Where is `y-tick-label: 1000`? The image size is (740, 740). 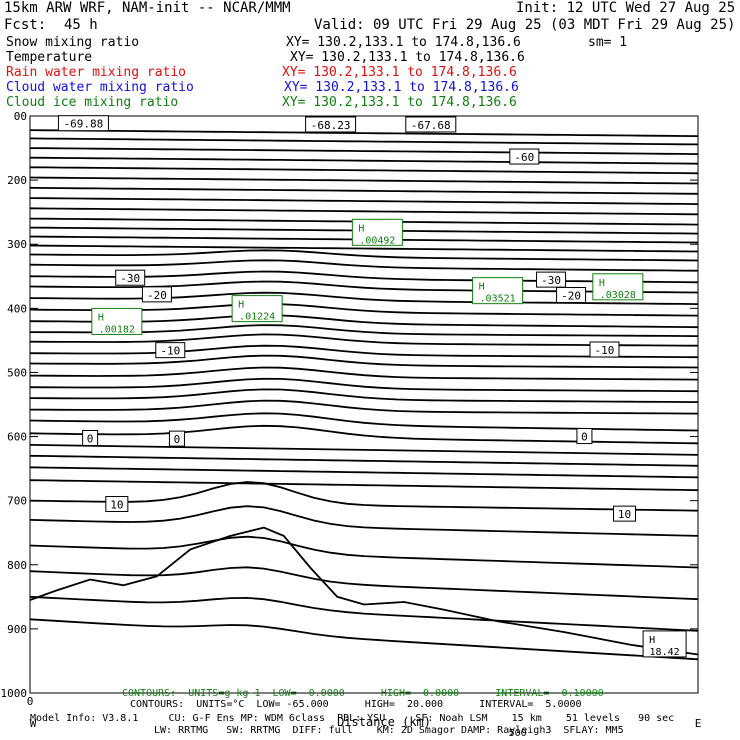 y-tick-label: 1000 is located at coordinates (14, 693).